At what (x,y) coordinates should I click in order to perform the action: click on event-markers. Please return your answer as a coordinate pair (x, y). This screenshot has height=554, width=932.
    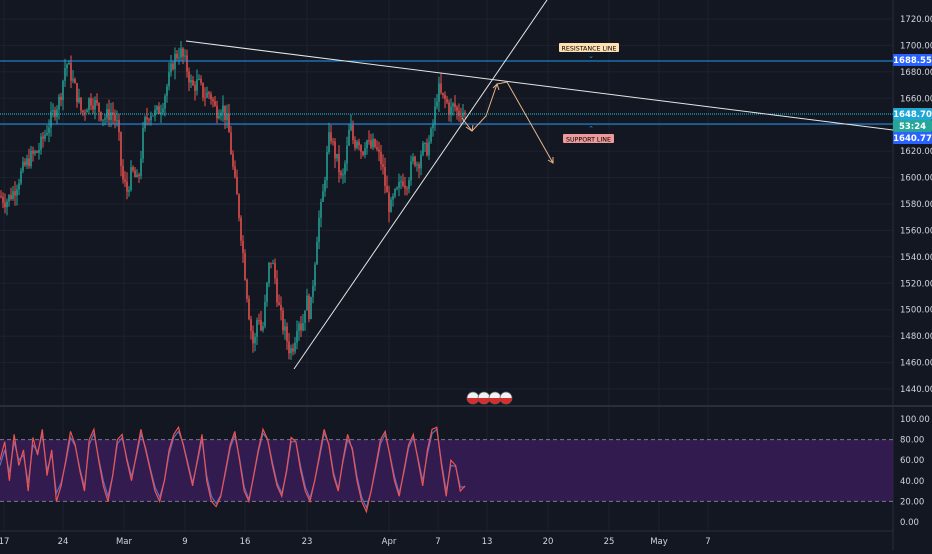
    Looking at the image, I should click on (489, 398).